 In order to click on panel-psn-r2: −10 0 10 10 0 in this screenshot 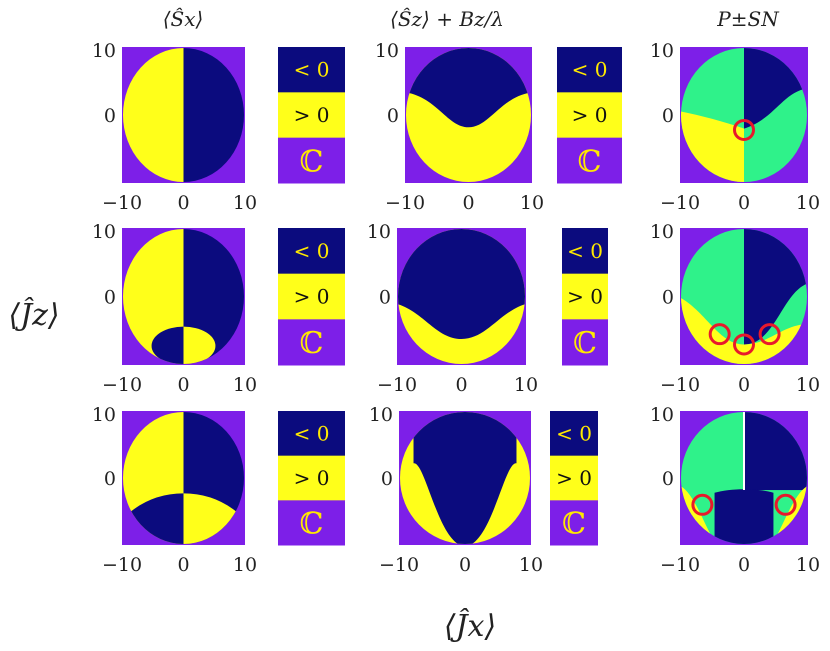, I will do `click(735, 308)`.